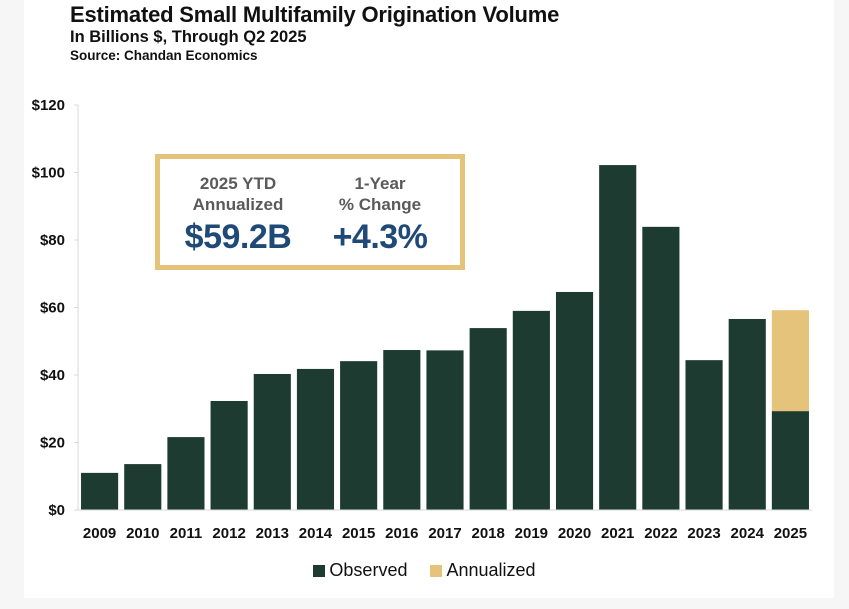 This screenshot has height=609, width=849. Describe the element at coordinates (790, 460) in the screenshot. I see `bar-observed-2025` at that location.